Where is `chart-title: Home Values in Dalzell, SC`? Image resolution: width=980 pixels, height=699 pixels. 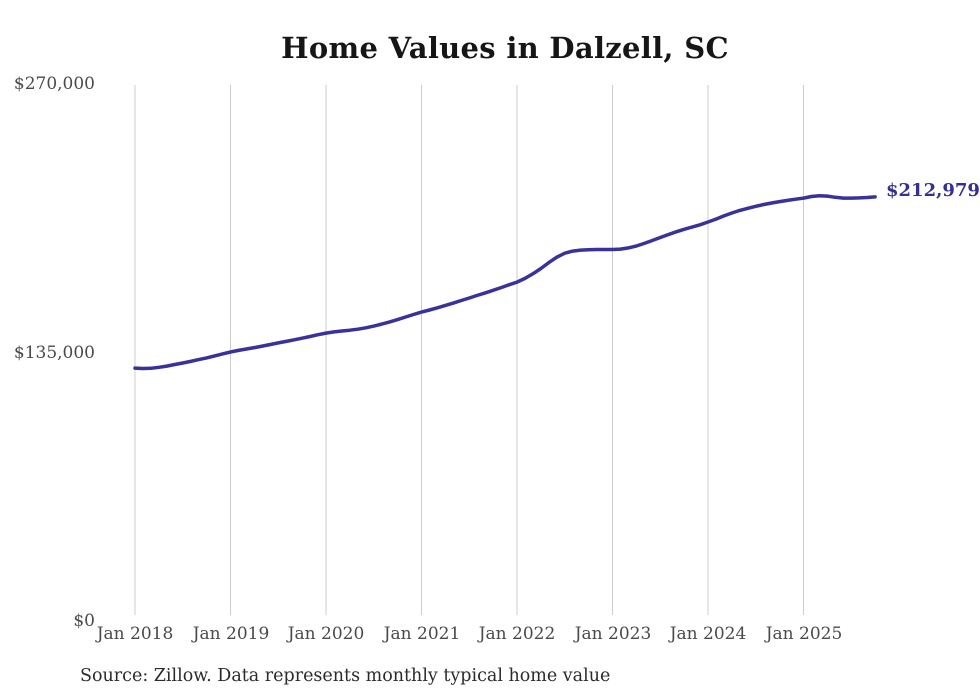 chart-title: Home Values in Dalzell, SC is located at coordinates (505, 48).